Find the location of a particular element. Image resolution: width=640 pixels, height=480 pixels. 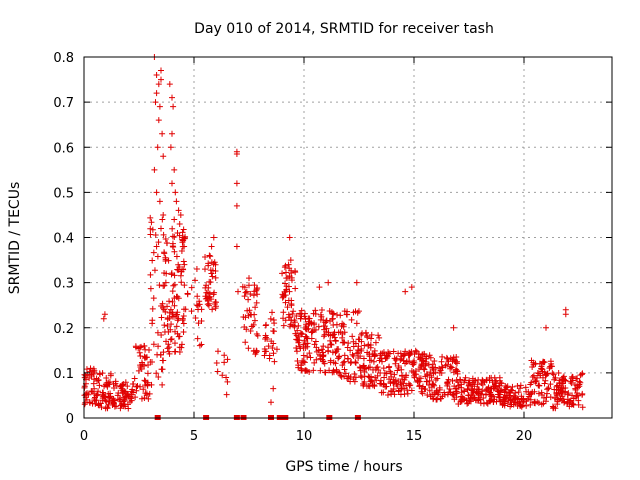

y-tick-label: 0.1 is located at coordinates (63, 374).